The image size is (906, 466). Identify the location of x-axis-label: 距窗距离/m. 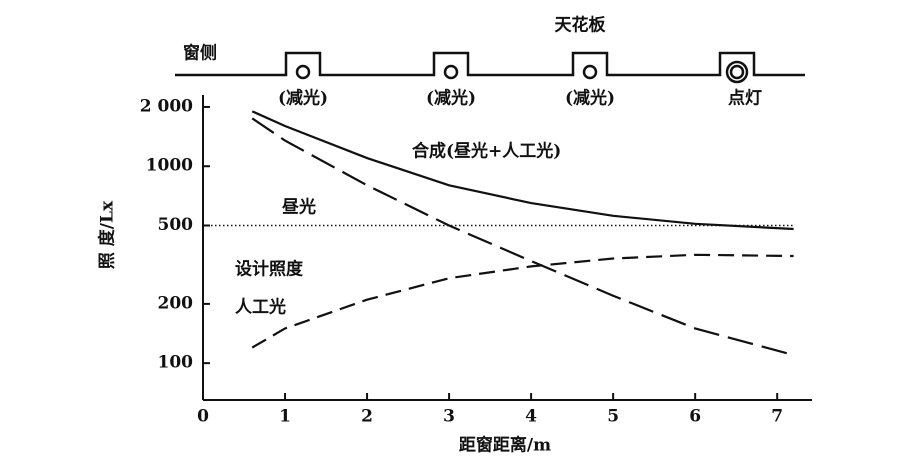
(505, 445).